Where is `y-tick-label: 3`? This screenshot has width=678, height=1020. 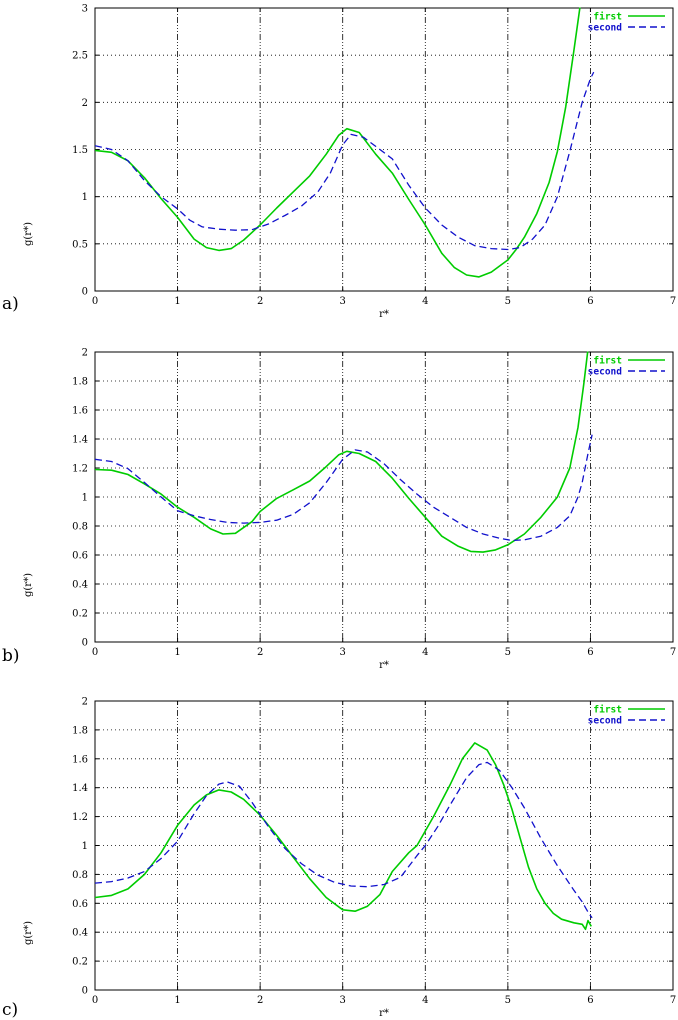
y-tick-label: 3 is located at coordinates (85, 9).